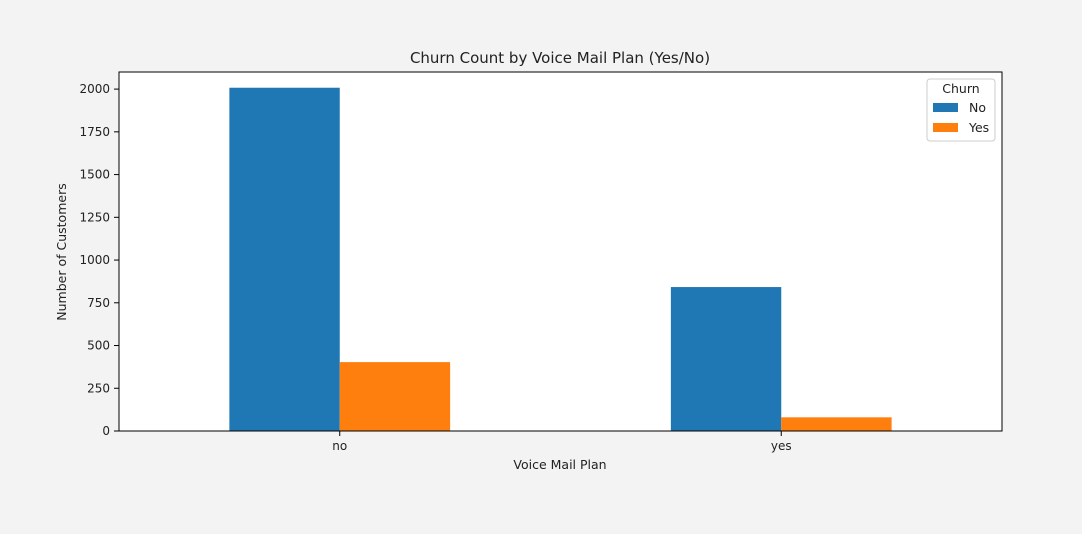 This screenshot has height=534, width=1082. Describe the element at coordinates (94, 260) in the screenshot. I see `y-tick-label: 1000` at that location.